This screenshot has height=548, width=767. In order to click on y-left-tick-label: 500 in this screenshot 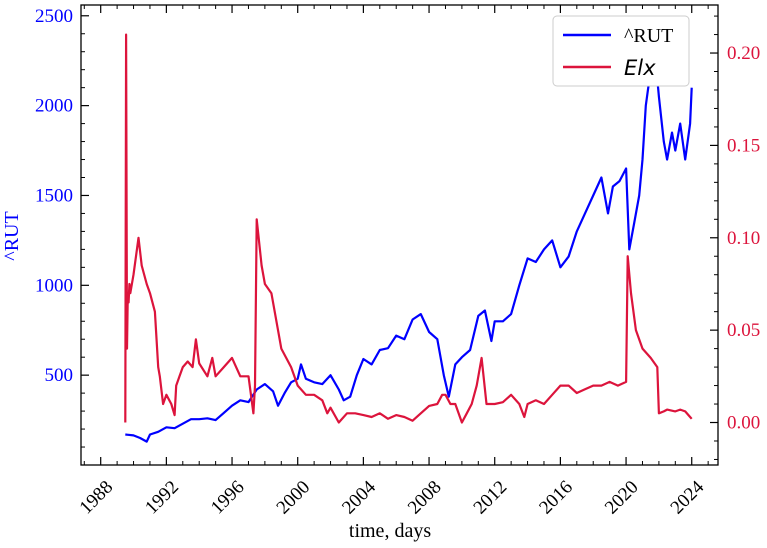, I will do `click(59, 375)`.